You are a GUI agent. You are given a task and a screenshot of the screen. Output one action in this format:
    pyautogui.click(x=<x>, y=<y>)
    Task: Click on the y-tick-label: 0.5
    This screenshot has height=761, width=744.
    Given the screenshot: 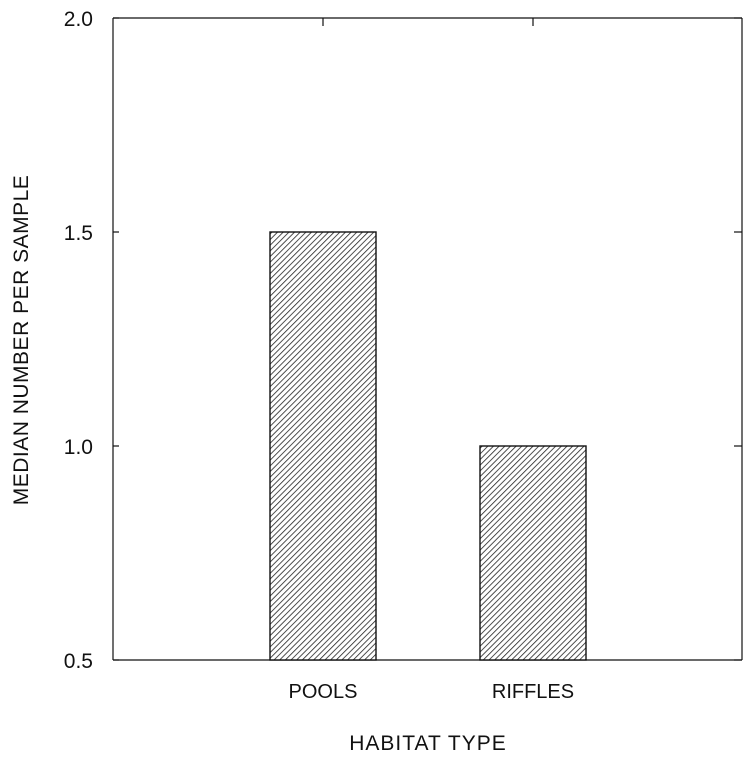 What is the action you would take?
    pyautogui.click(x=78, y=661)
    